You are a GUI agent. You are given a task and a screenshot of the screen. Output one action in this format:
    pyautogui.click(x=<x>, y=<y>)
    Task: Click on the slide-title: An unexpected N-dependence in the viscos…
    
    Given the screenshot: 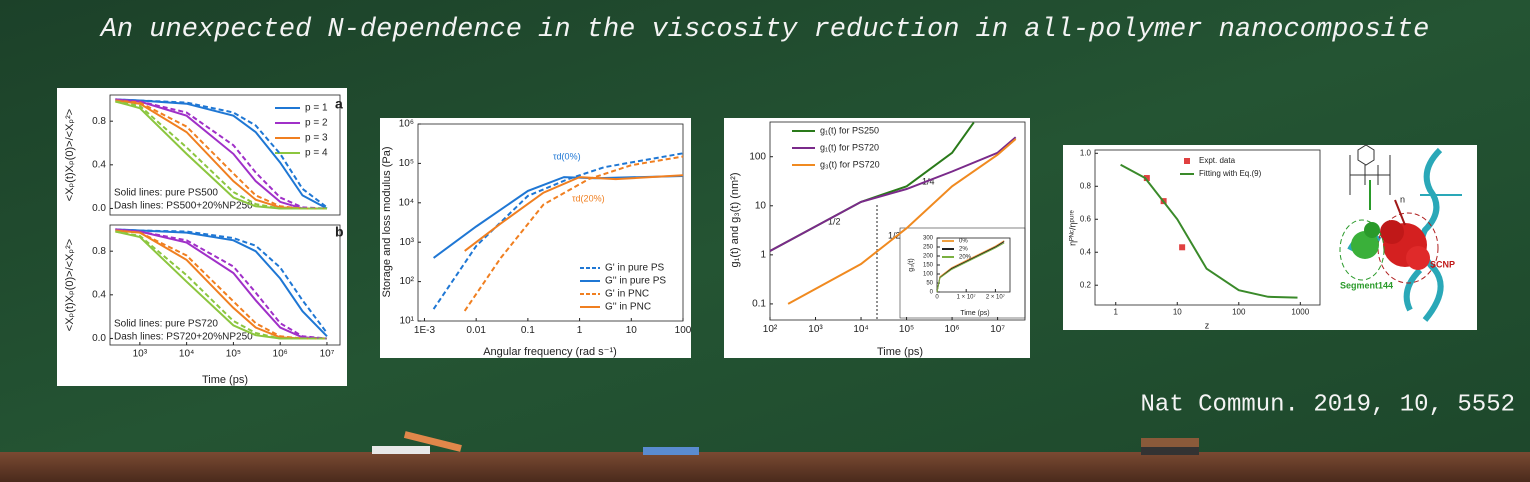 What is the action you would take?
    pyautogui.click(x=764, y=30)
    